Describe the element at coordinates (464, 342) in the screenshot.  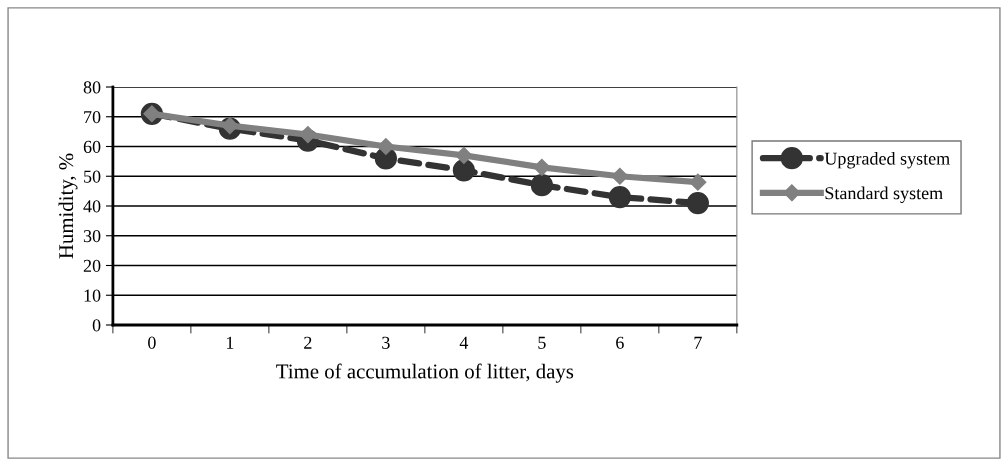
I see `x-tick-label: 4` at that location.